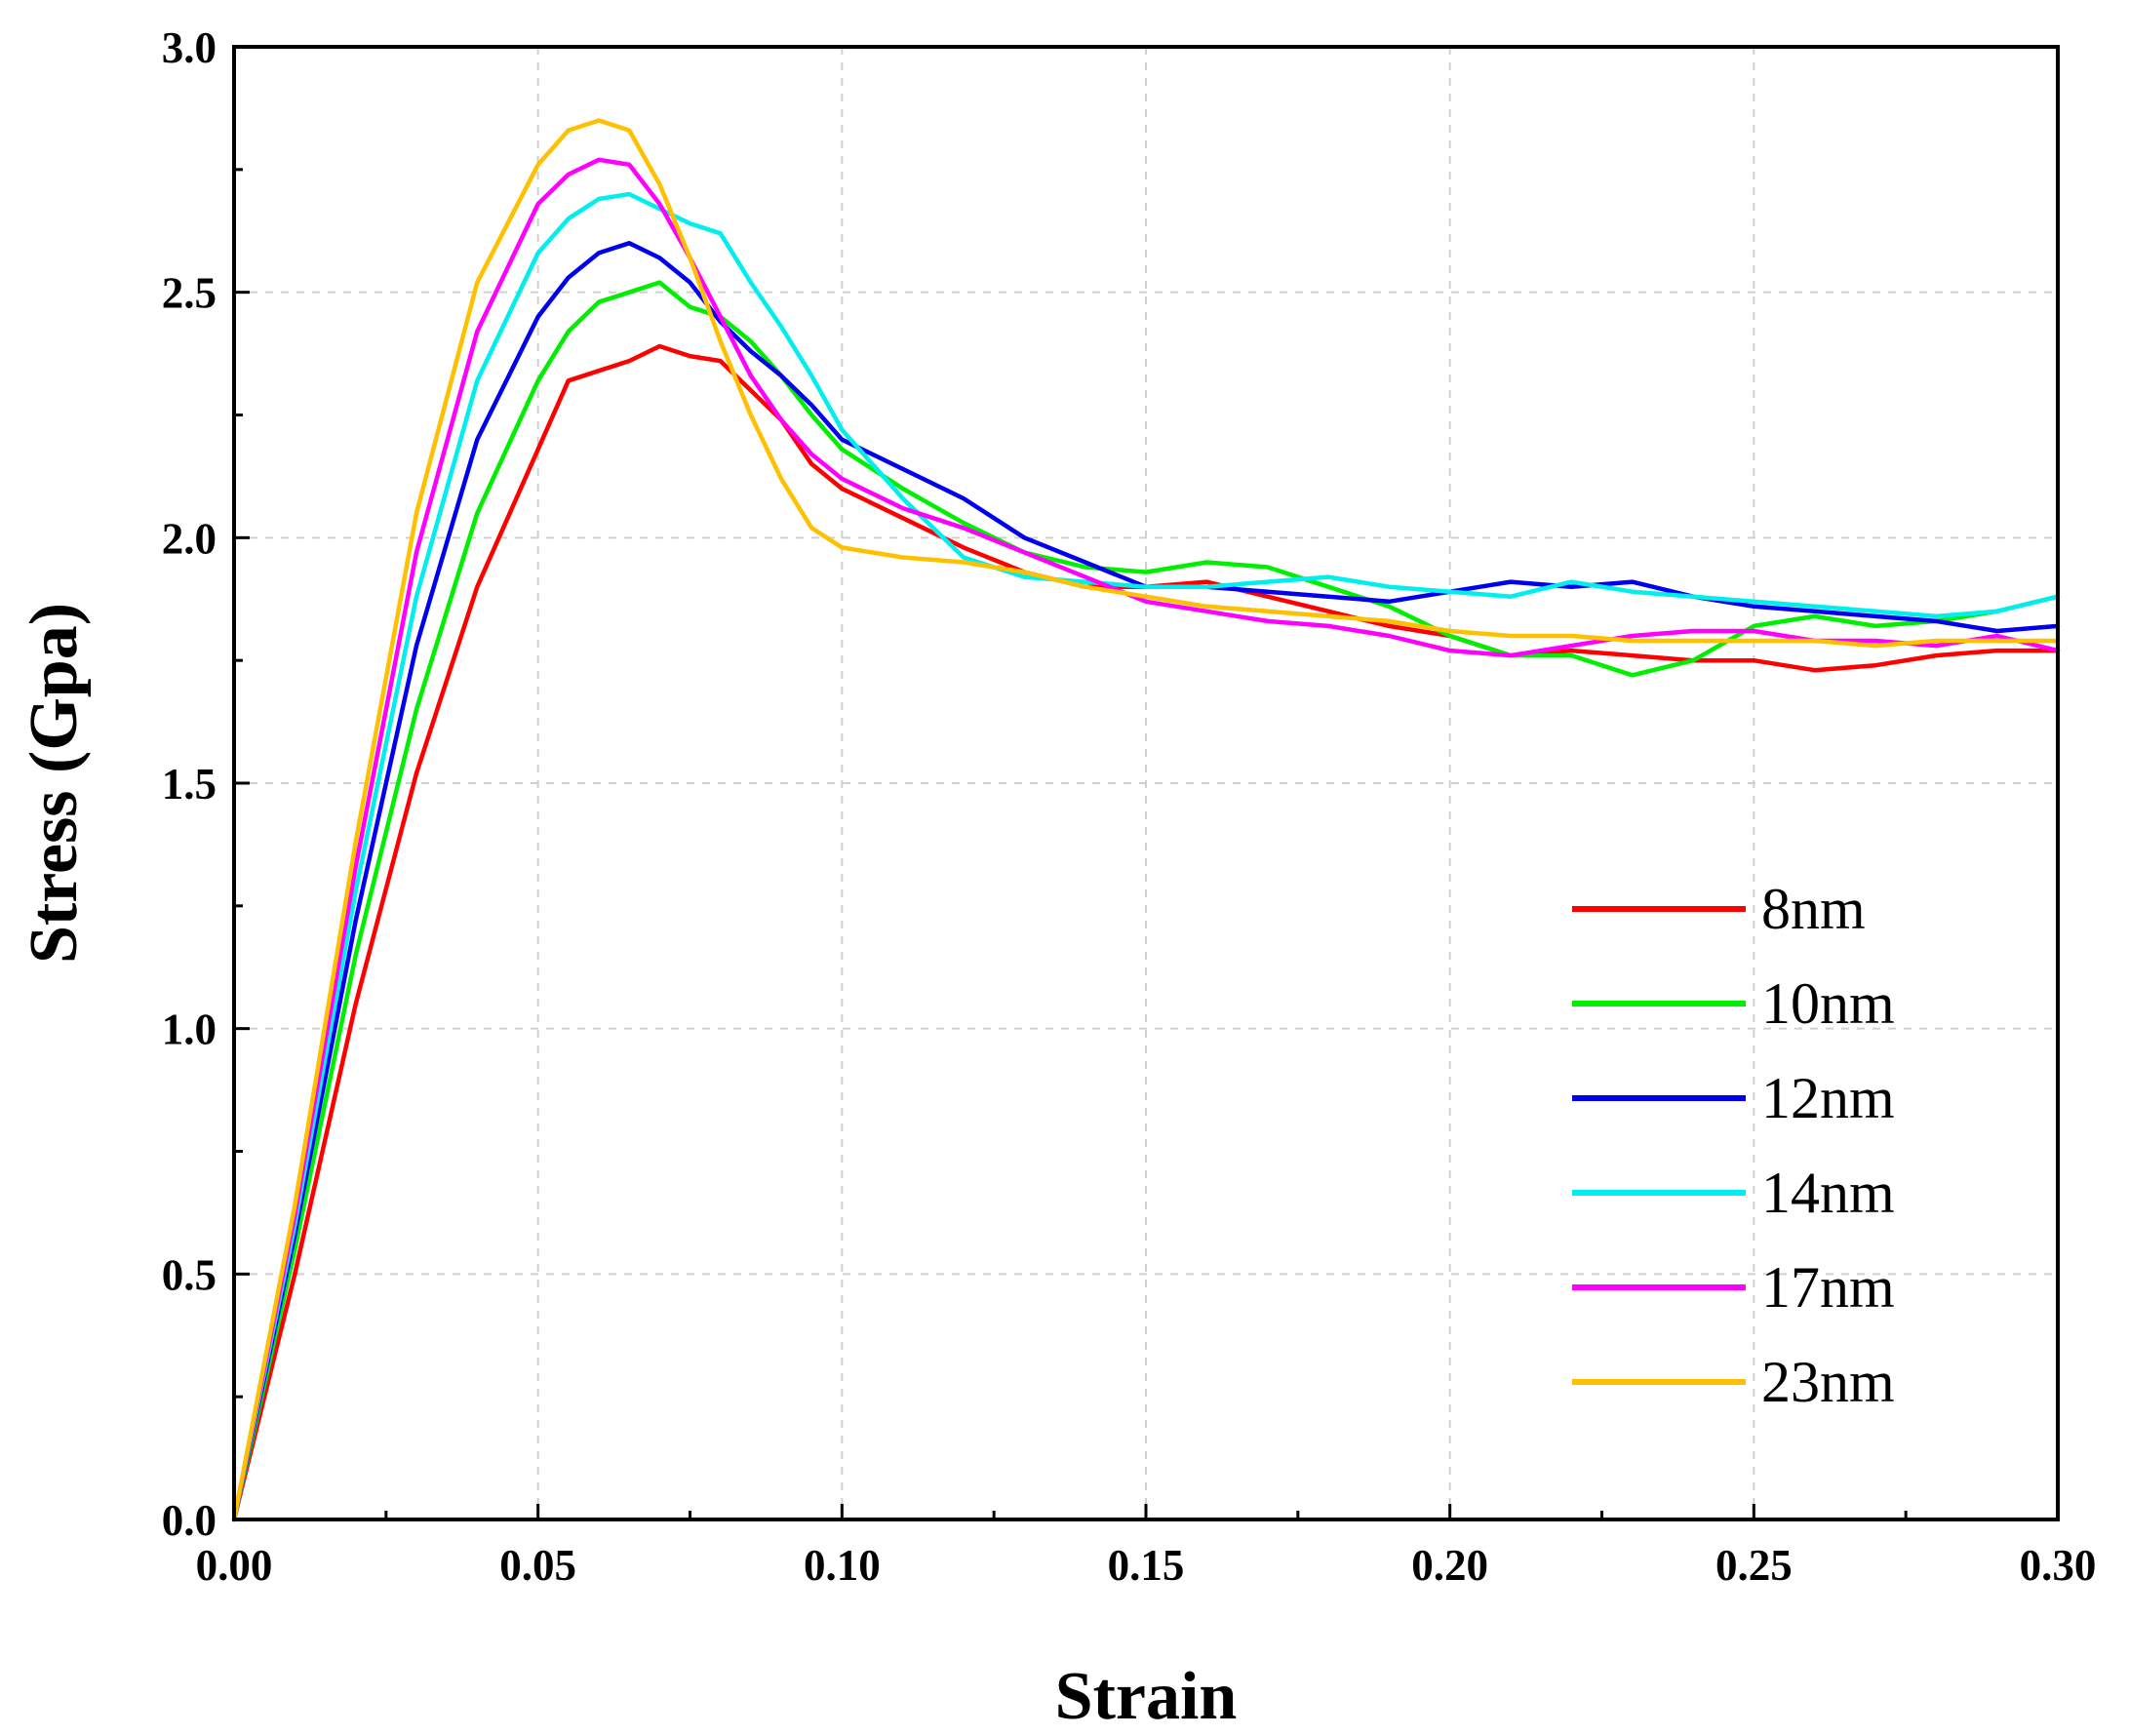  Describe the element at coordinates (189, 1520) in the screenshot. I see `y-tick-label: 0.0` at that location.